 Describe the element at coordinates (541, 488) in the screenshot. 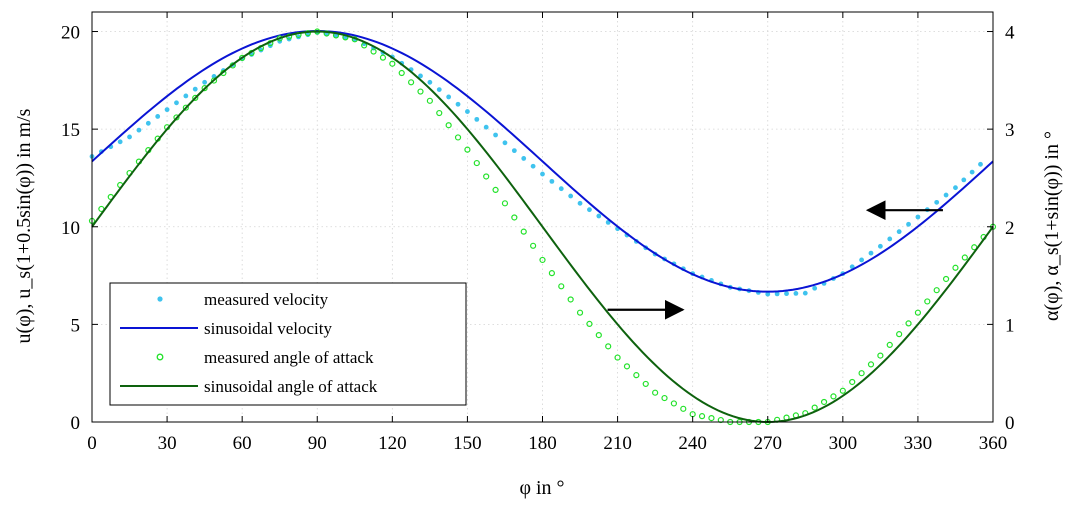

I see `x-axis-label: φ in °` at that location.